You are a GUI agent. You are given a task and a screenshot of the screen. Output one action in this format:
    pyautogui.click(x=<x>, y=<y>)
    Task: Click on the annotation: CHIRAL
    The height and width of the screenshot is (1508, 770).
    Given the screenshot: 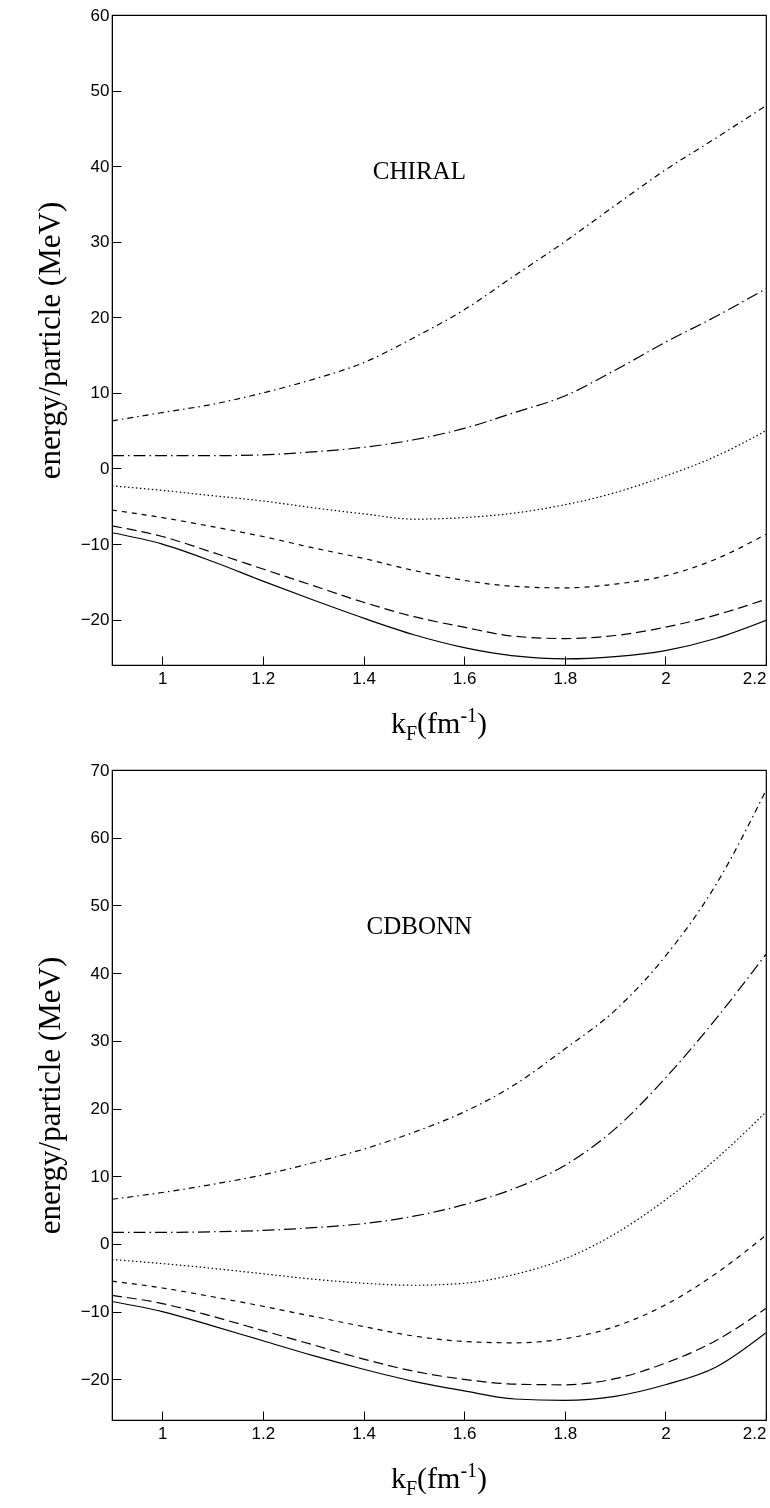 What is the action you would take?
    pyautogui.click(x=419, y=170)
    